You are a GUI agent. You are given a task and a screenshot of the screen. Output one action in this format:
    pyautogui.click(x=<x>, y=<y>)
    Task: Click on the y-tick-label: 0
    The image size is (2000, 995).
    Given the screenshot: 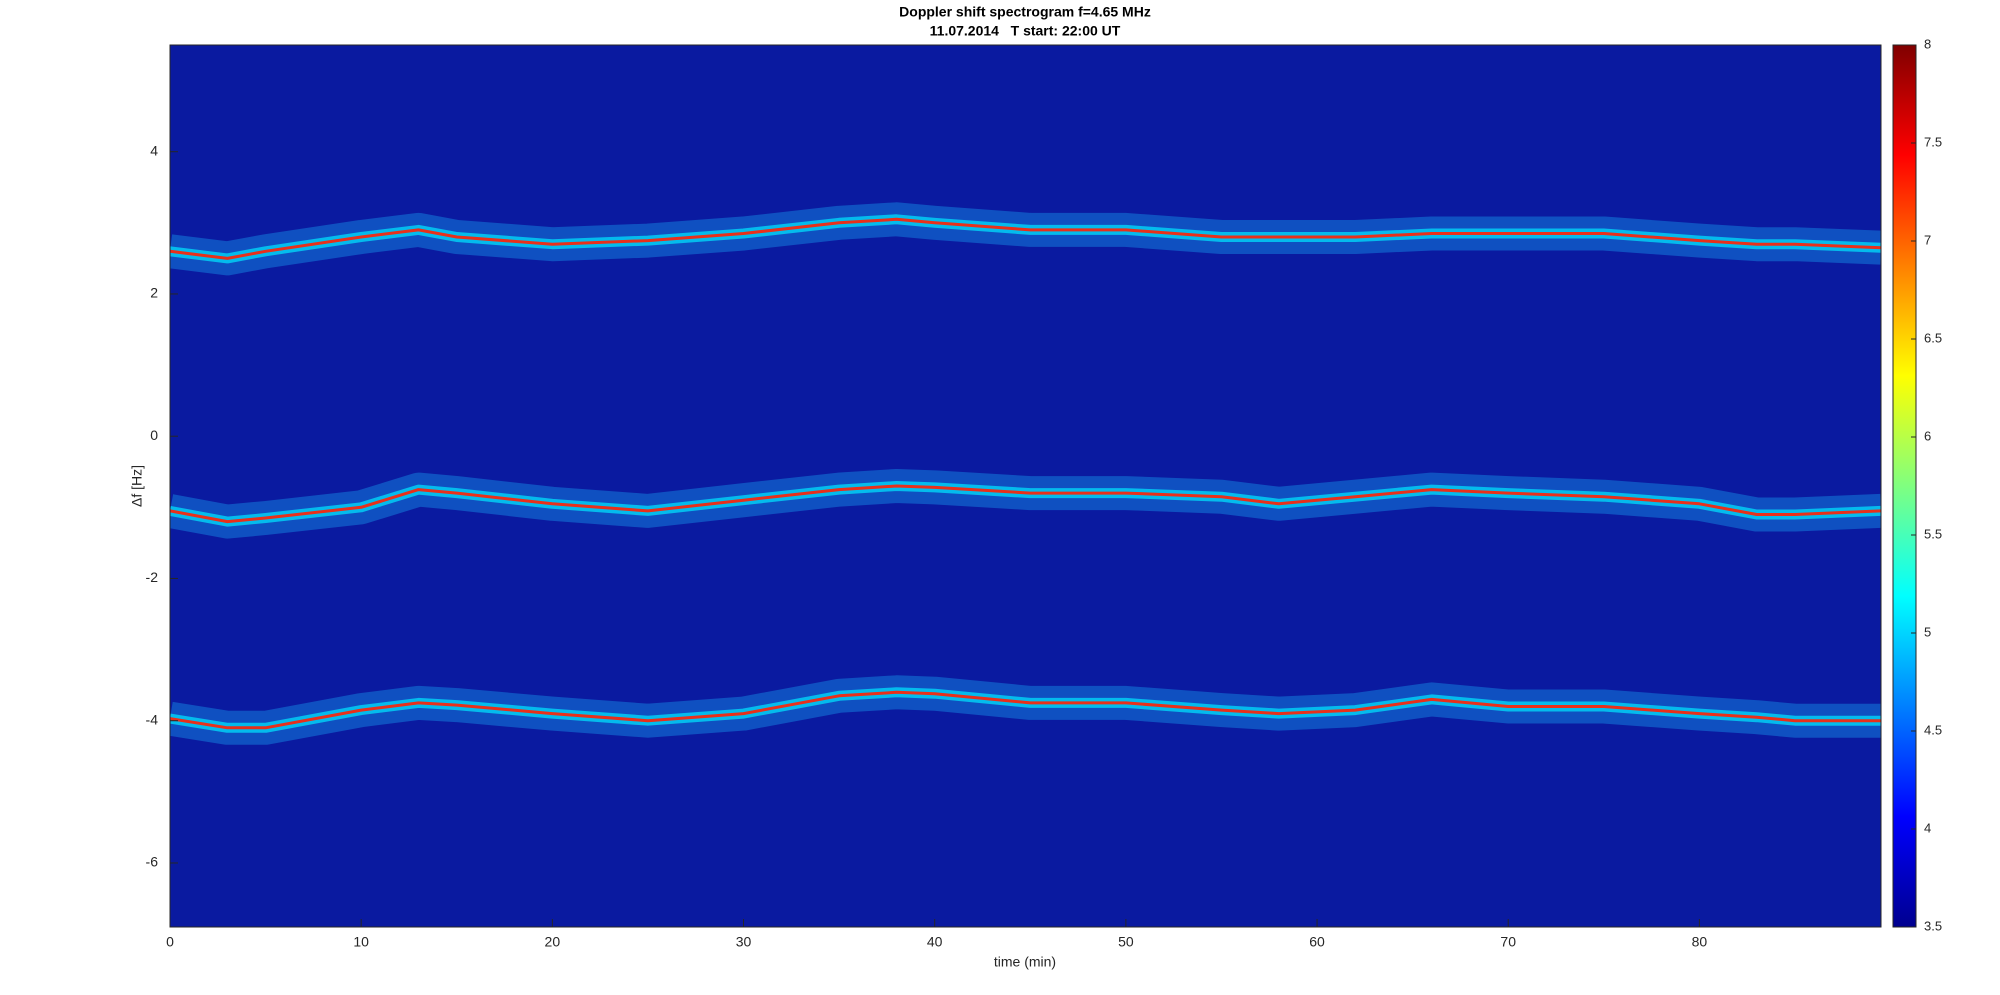 What is the action you would take?
    pyautogui.click(x=154, y=435)
    